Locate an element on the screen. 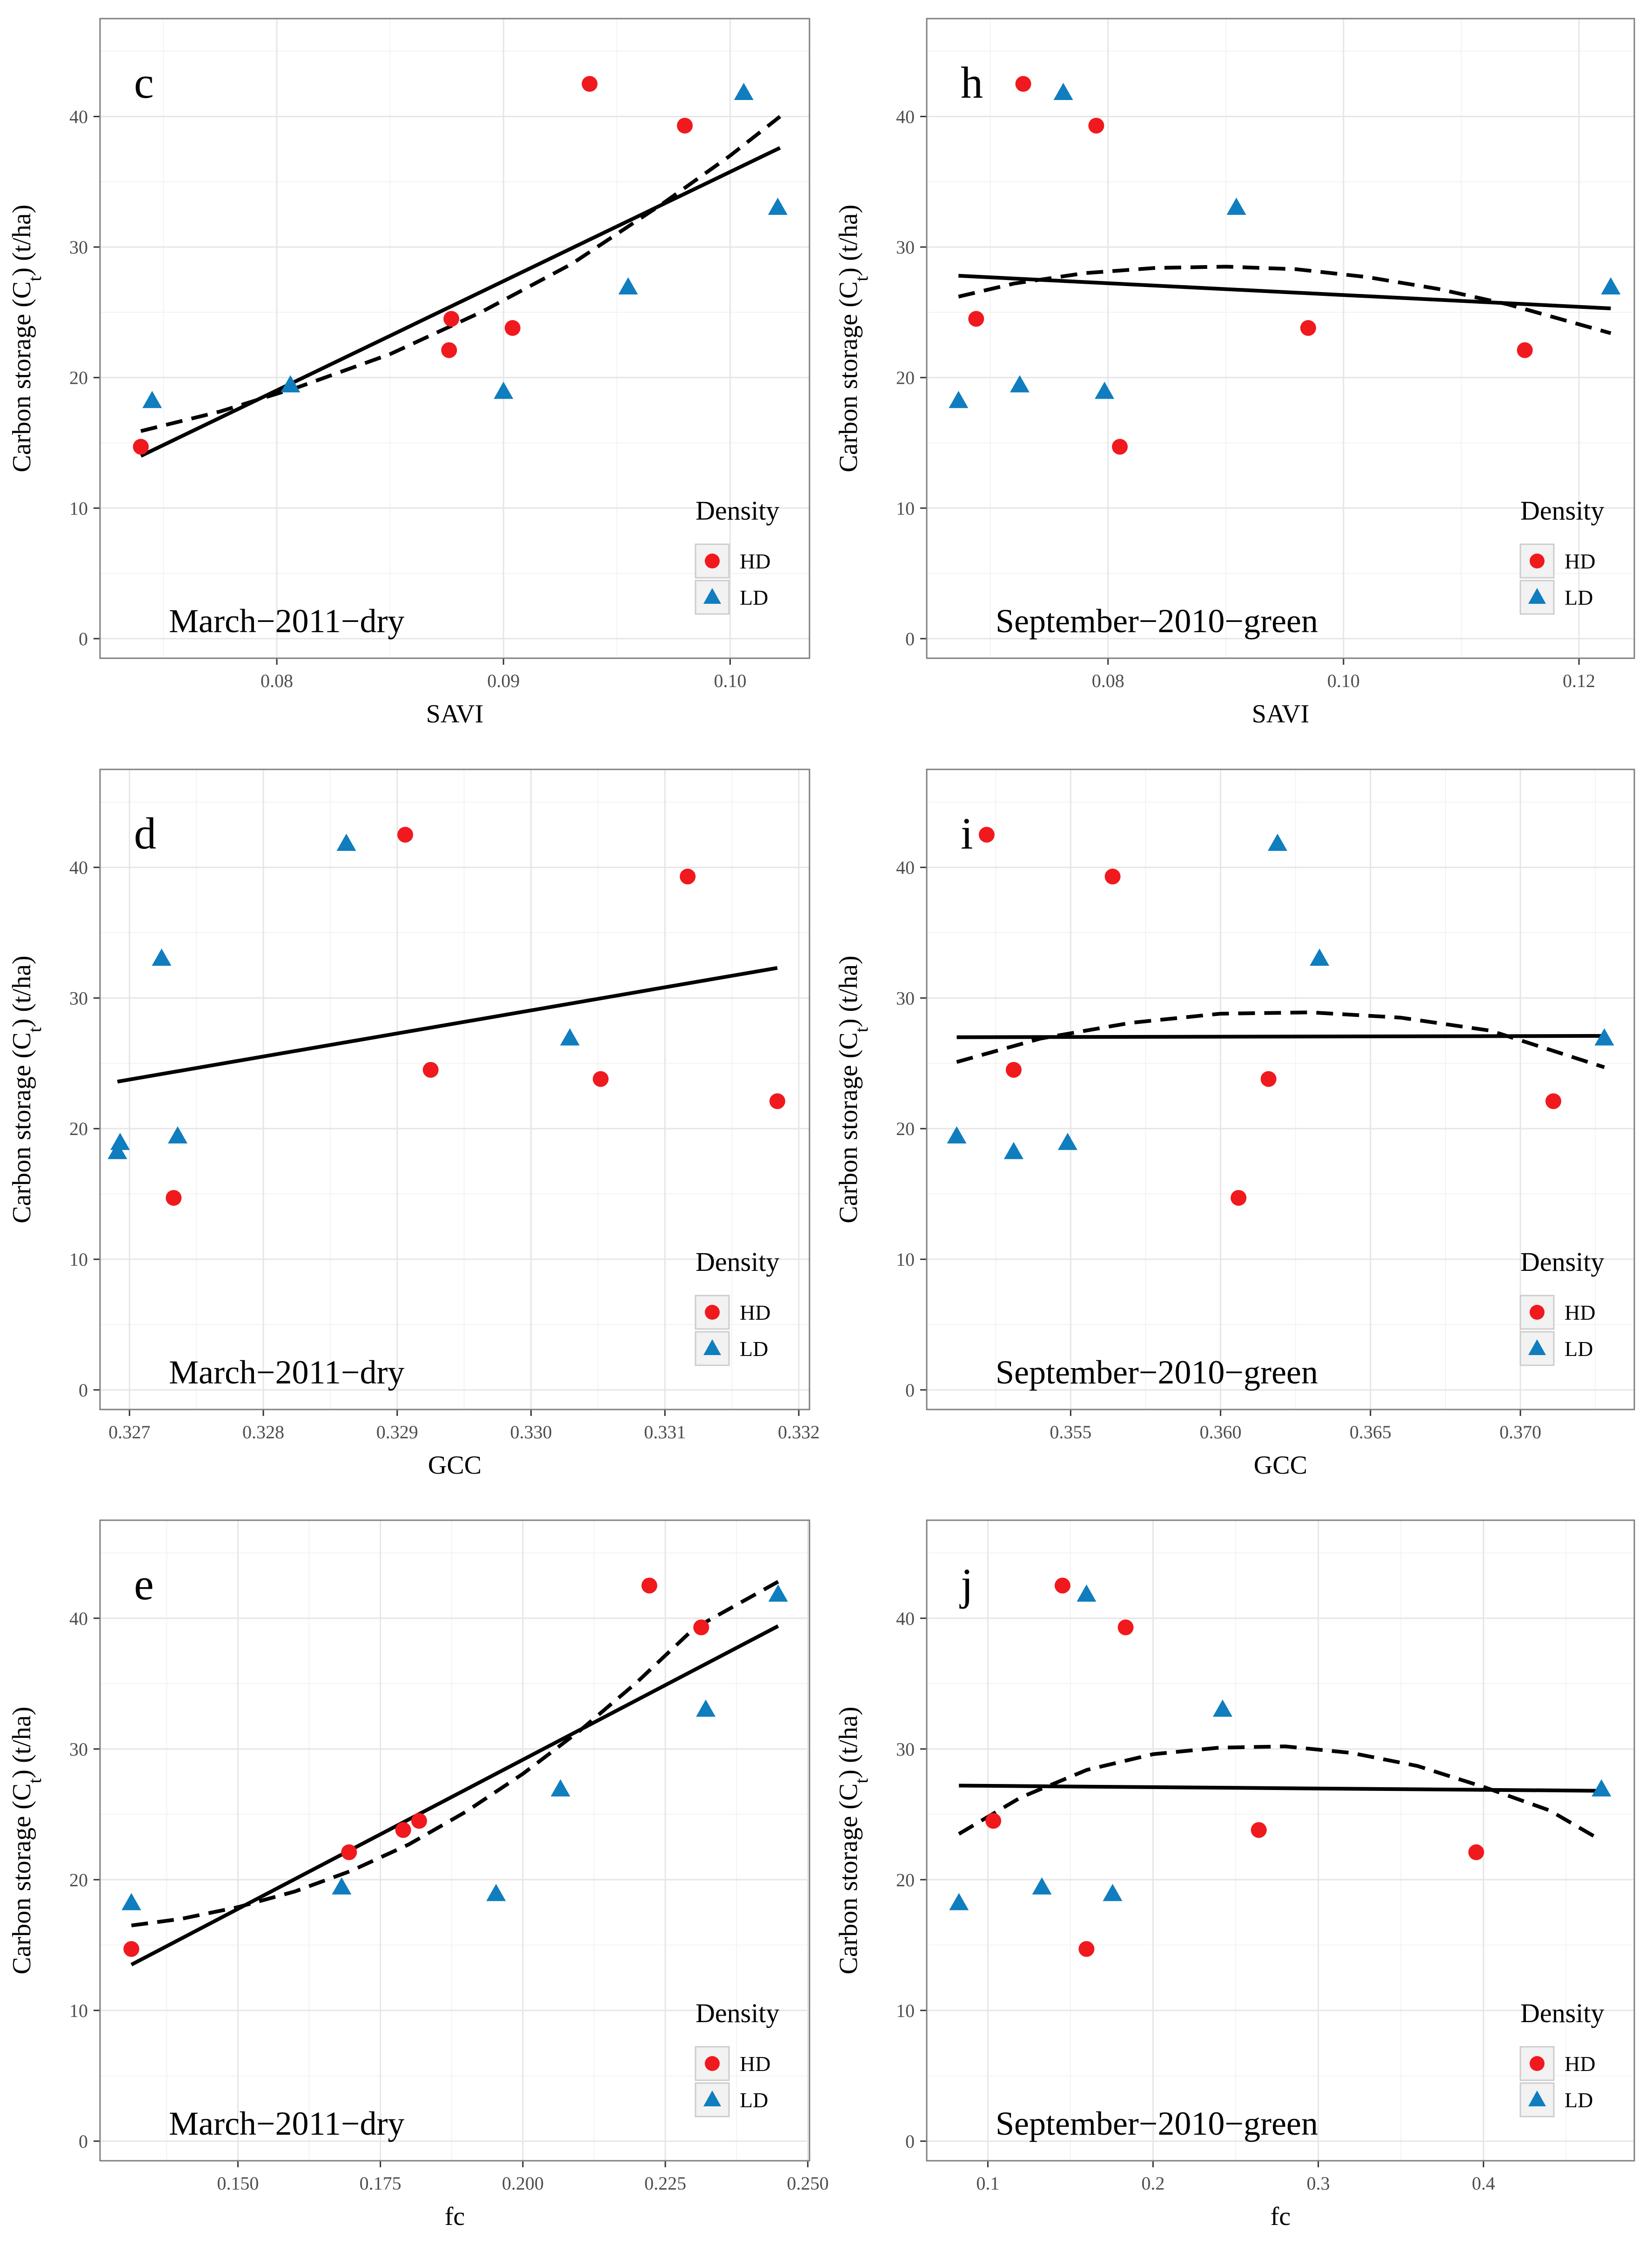 The image size is (1652, 2251). panel-letter: h is located at coordinates (972, 82).